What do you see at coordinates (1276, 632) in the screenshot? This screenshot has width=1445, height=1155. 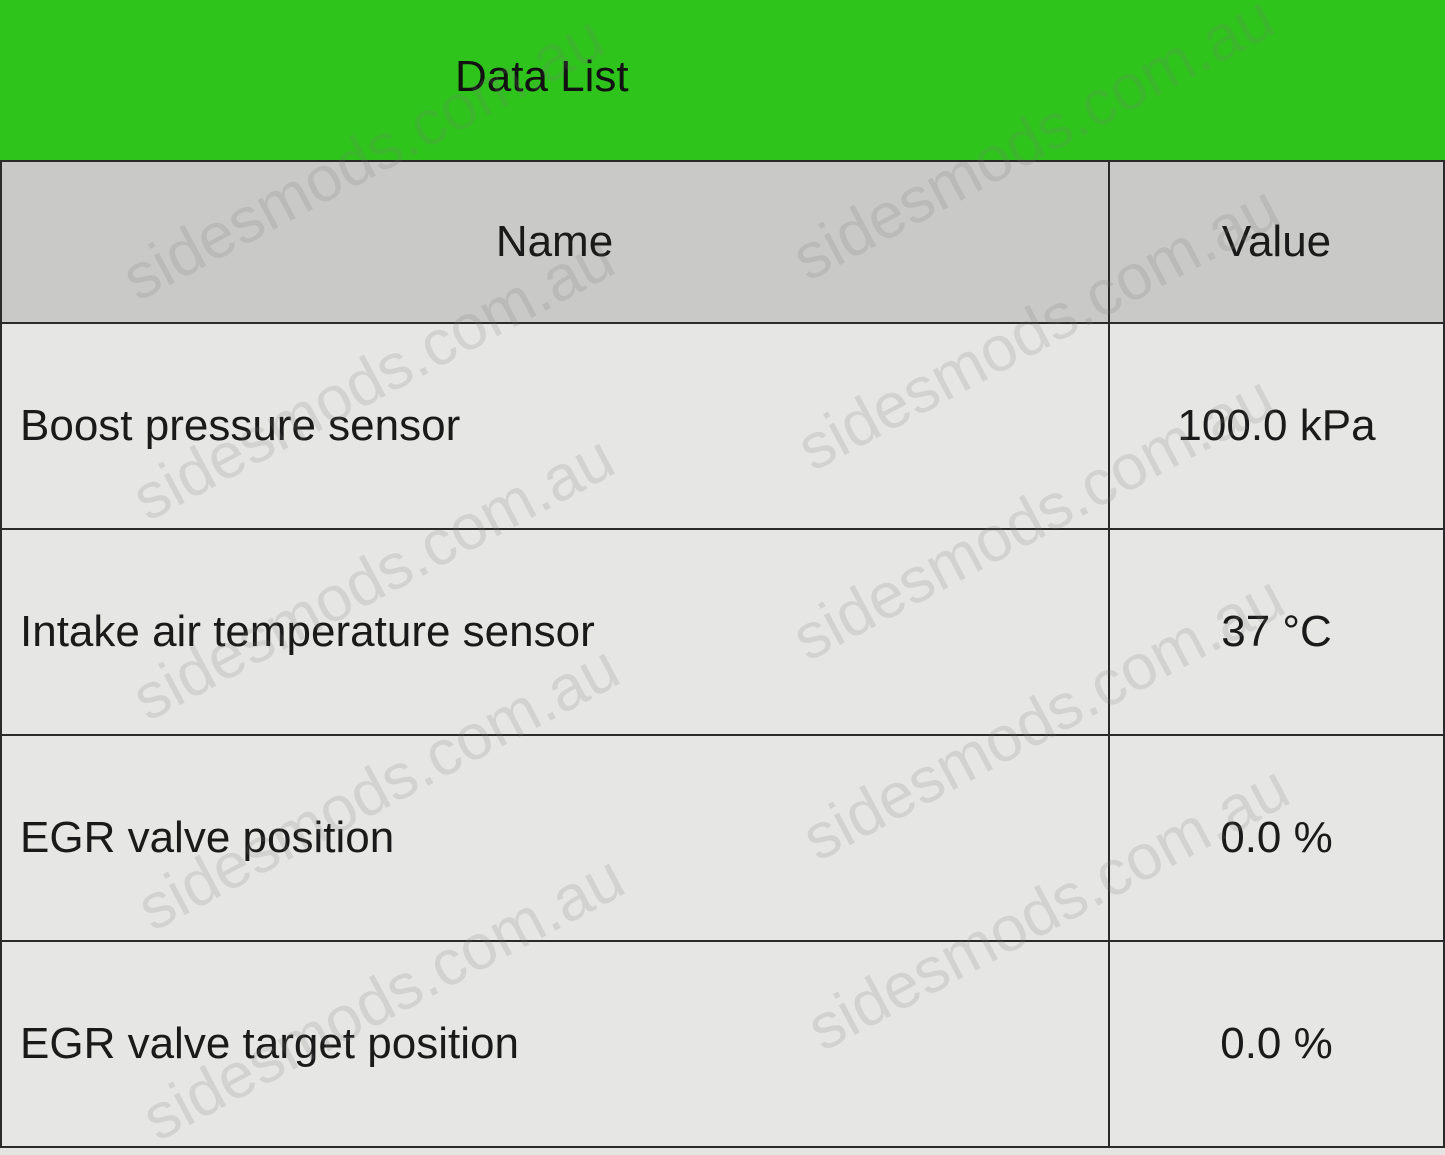 I see `row-value: 37 °C` at bounding box center [1276, 632].